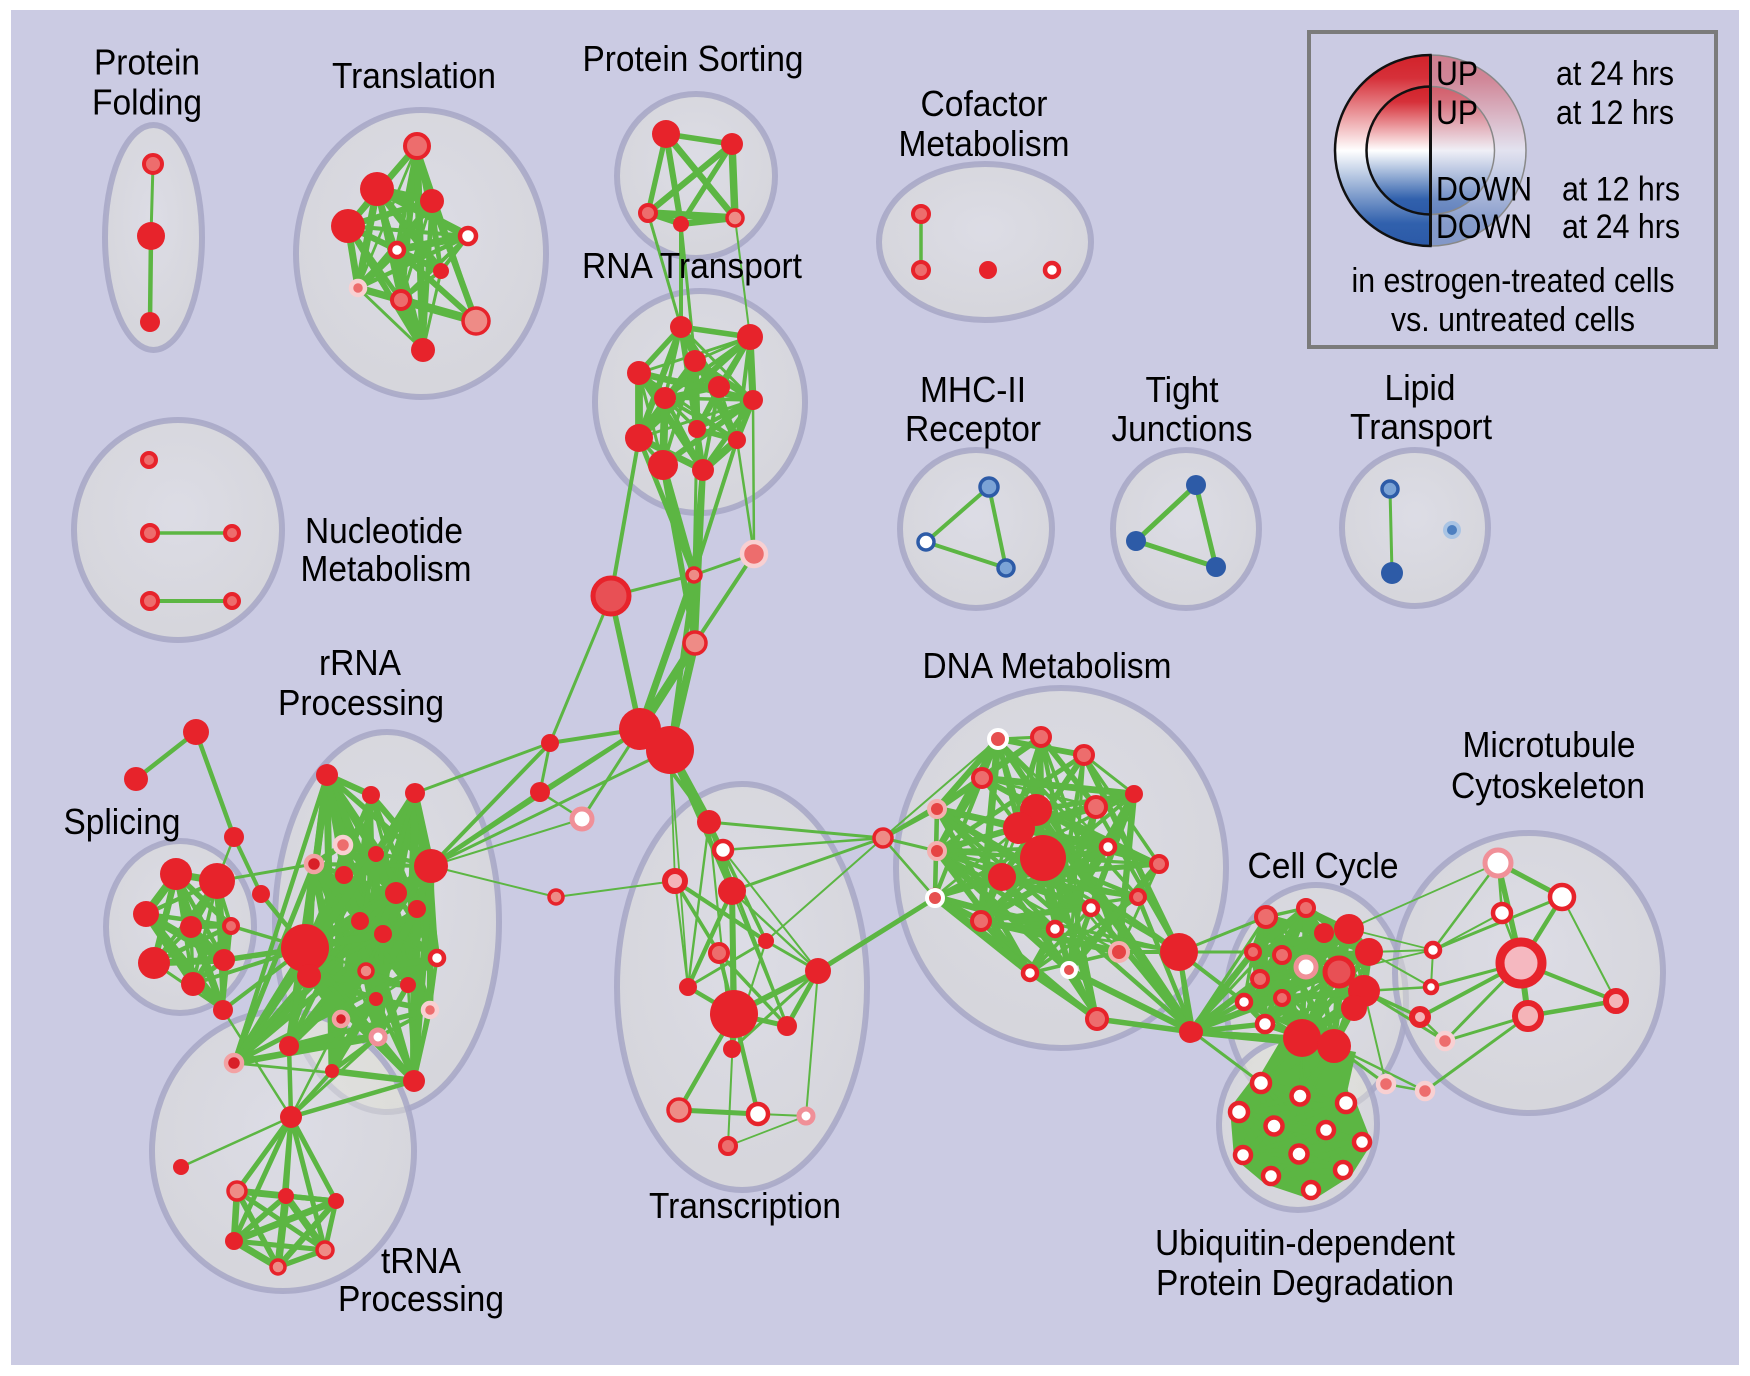  Describe the element at coordinates (1420, 387) in the screenshot. I see `svg-text: Lipid` at that location.